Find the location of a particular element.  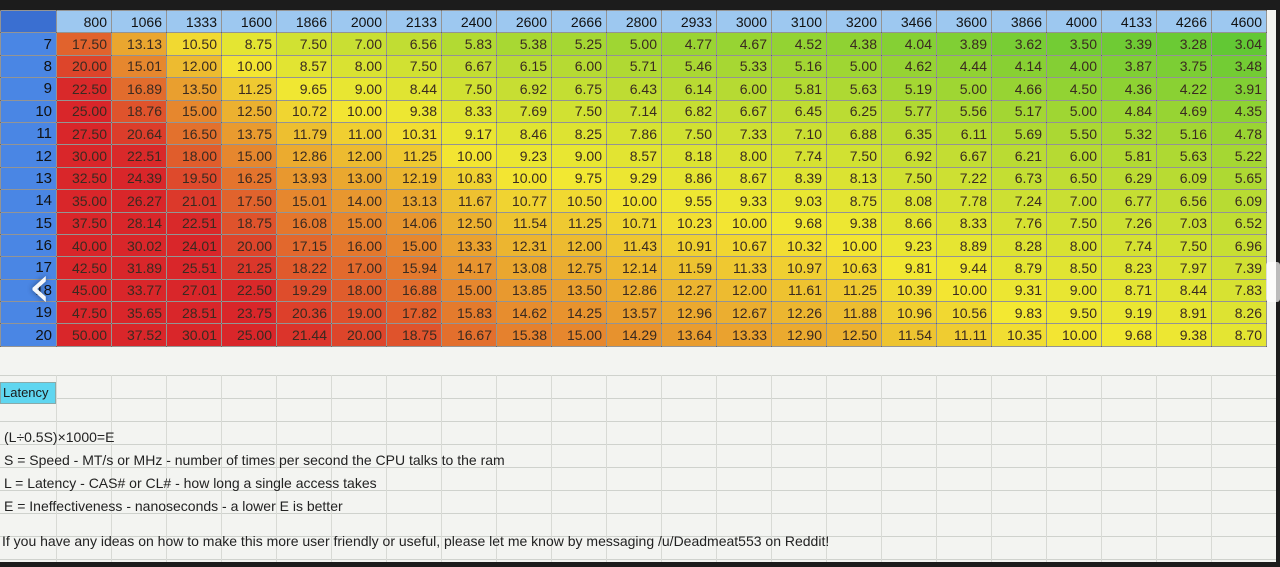

ineffectiveness-cell: 10.91 is located at coordinates (689, 245).